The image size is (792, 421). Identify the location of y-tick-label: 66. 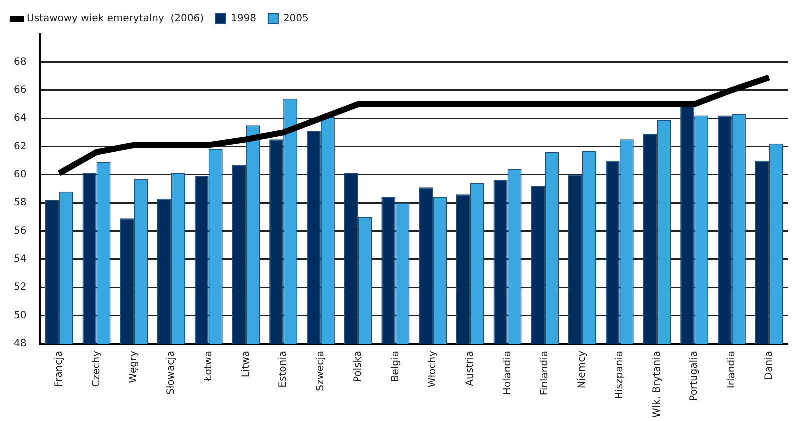
(20, 90).